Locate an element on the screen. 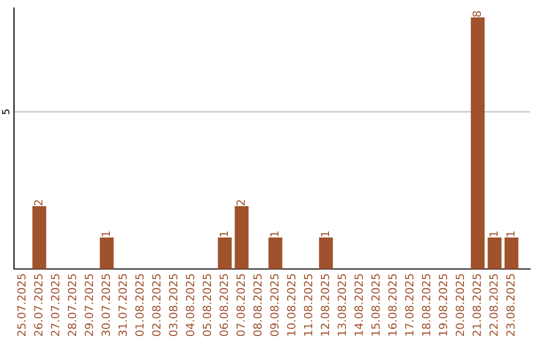 The width and height of the screenshot is (540, 340). x-tick-label: 21.08.2025 is located at coordinates (476, 305).